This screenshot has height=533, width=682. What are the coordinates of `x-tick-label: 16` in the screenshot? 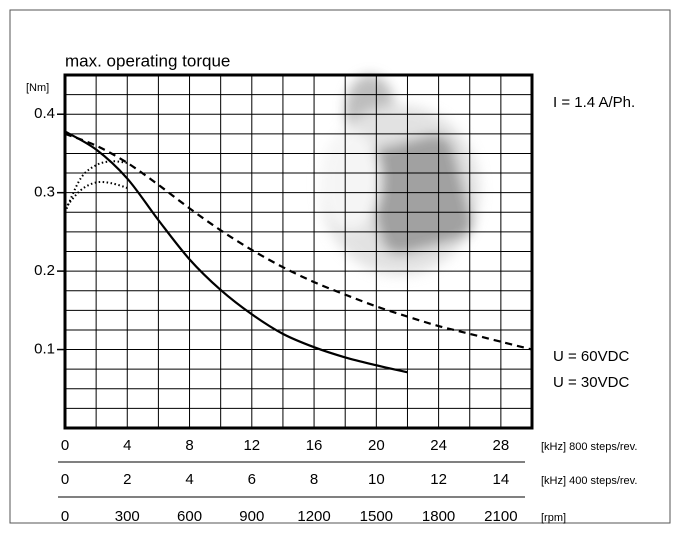 It's located at (314, 445).